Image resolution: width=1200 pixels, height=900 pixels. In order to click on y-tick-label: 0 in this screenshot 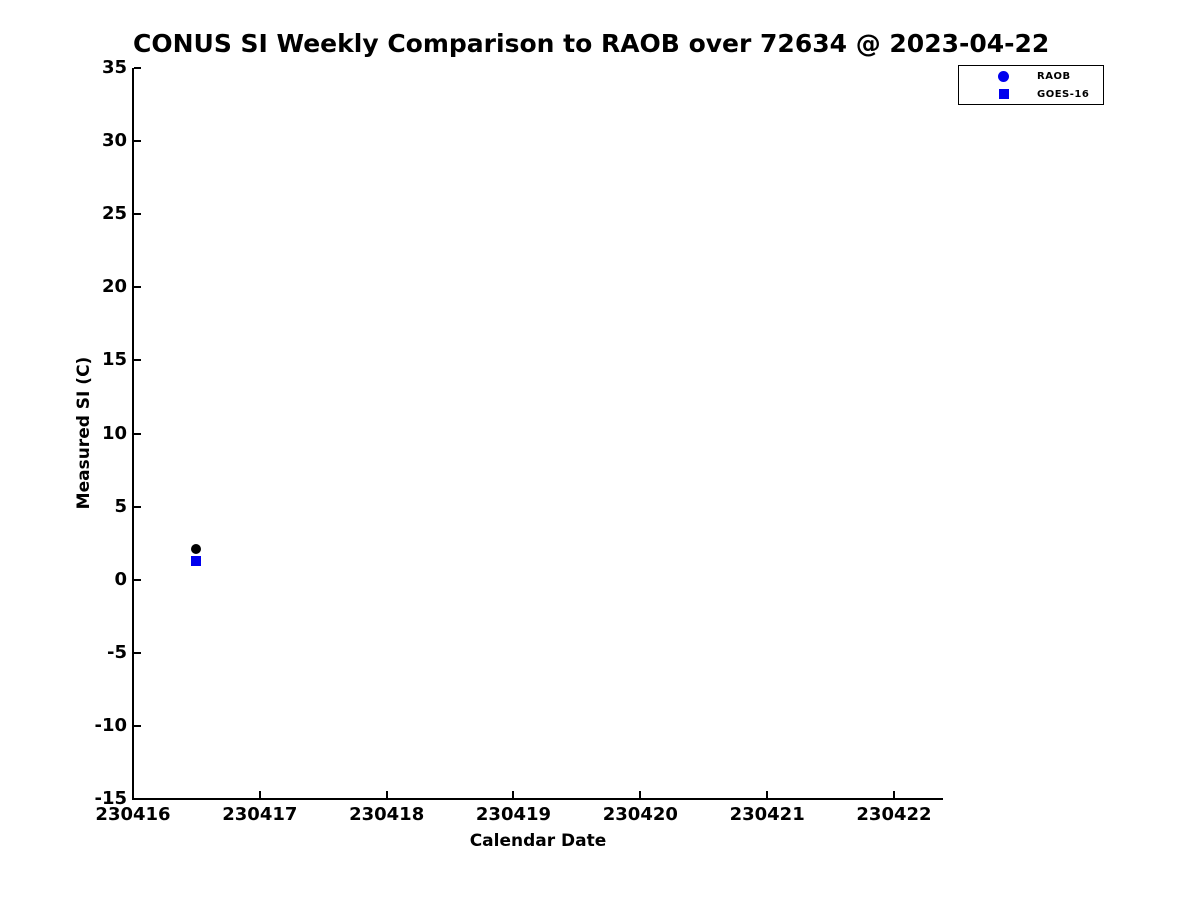, I will do `click(120, 579)`.